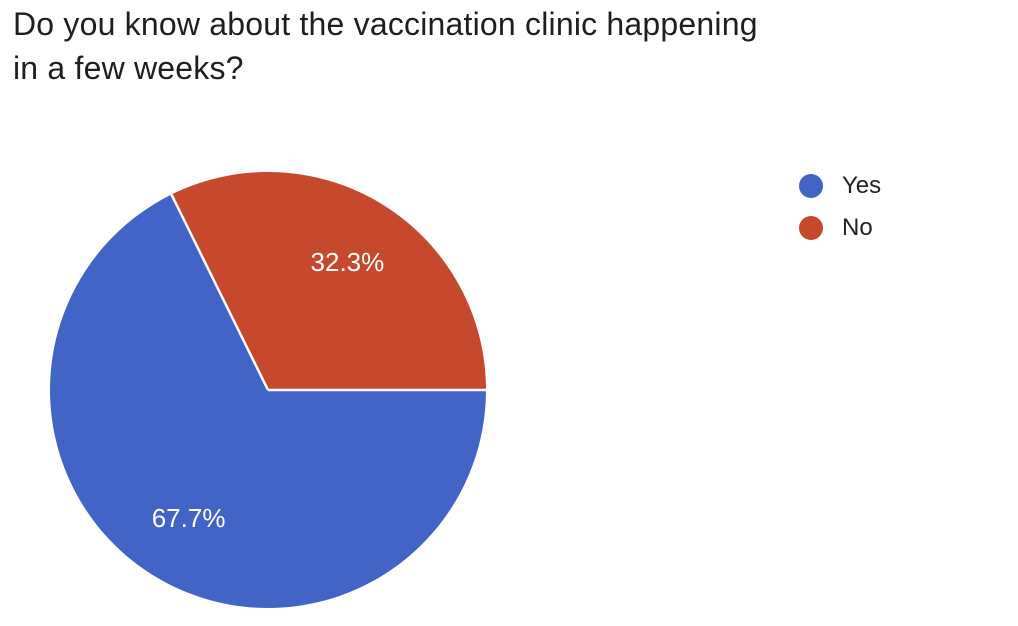 The width and height of the screenshot is (1018, 626). I want to click on pie-slice-no, so click(328, 280).